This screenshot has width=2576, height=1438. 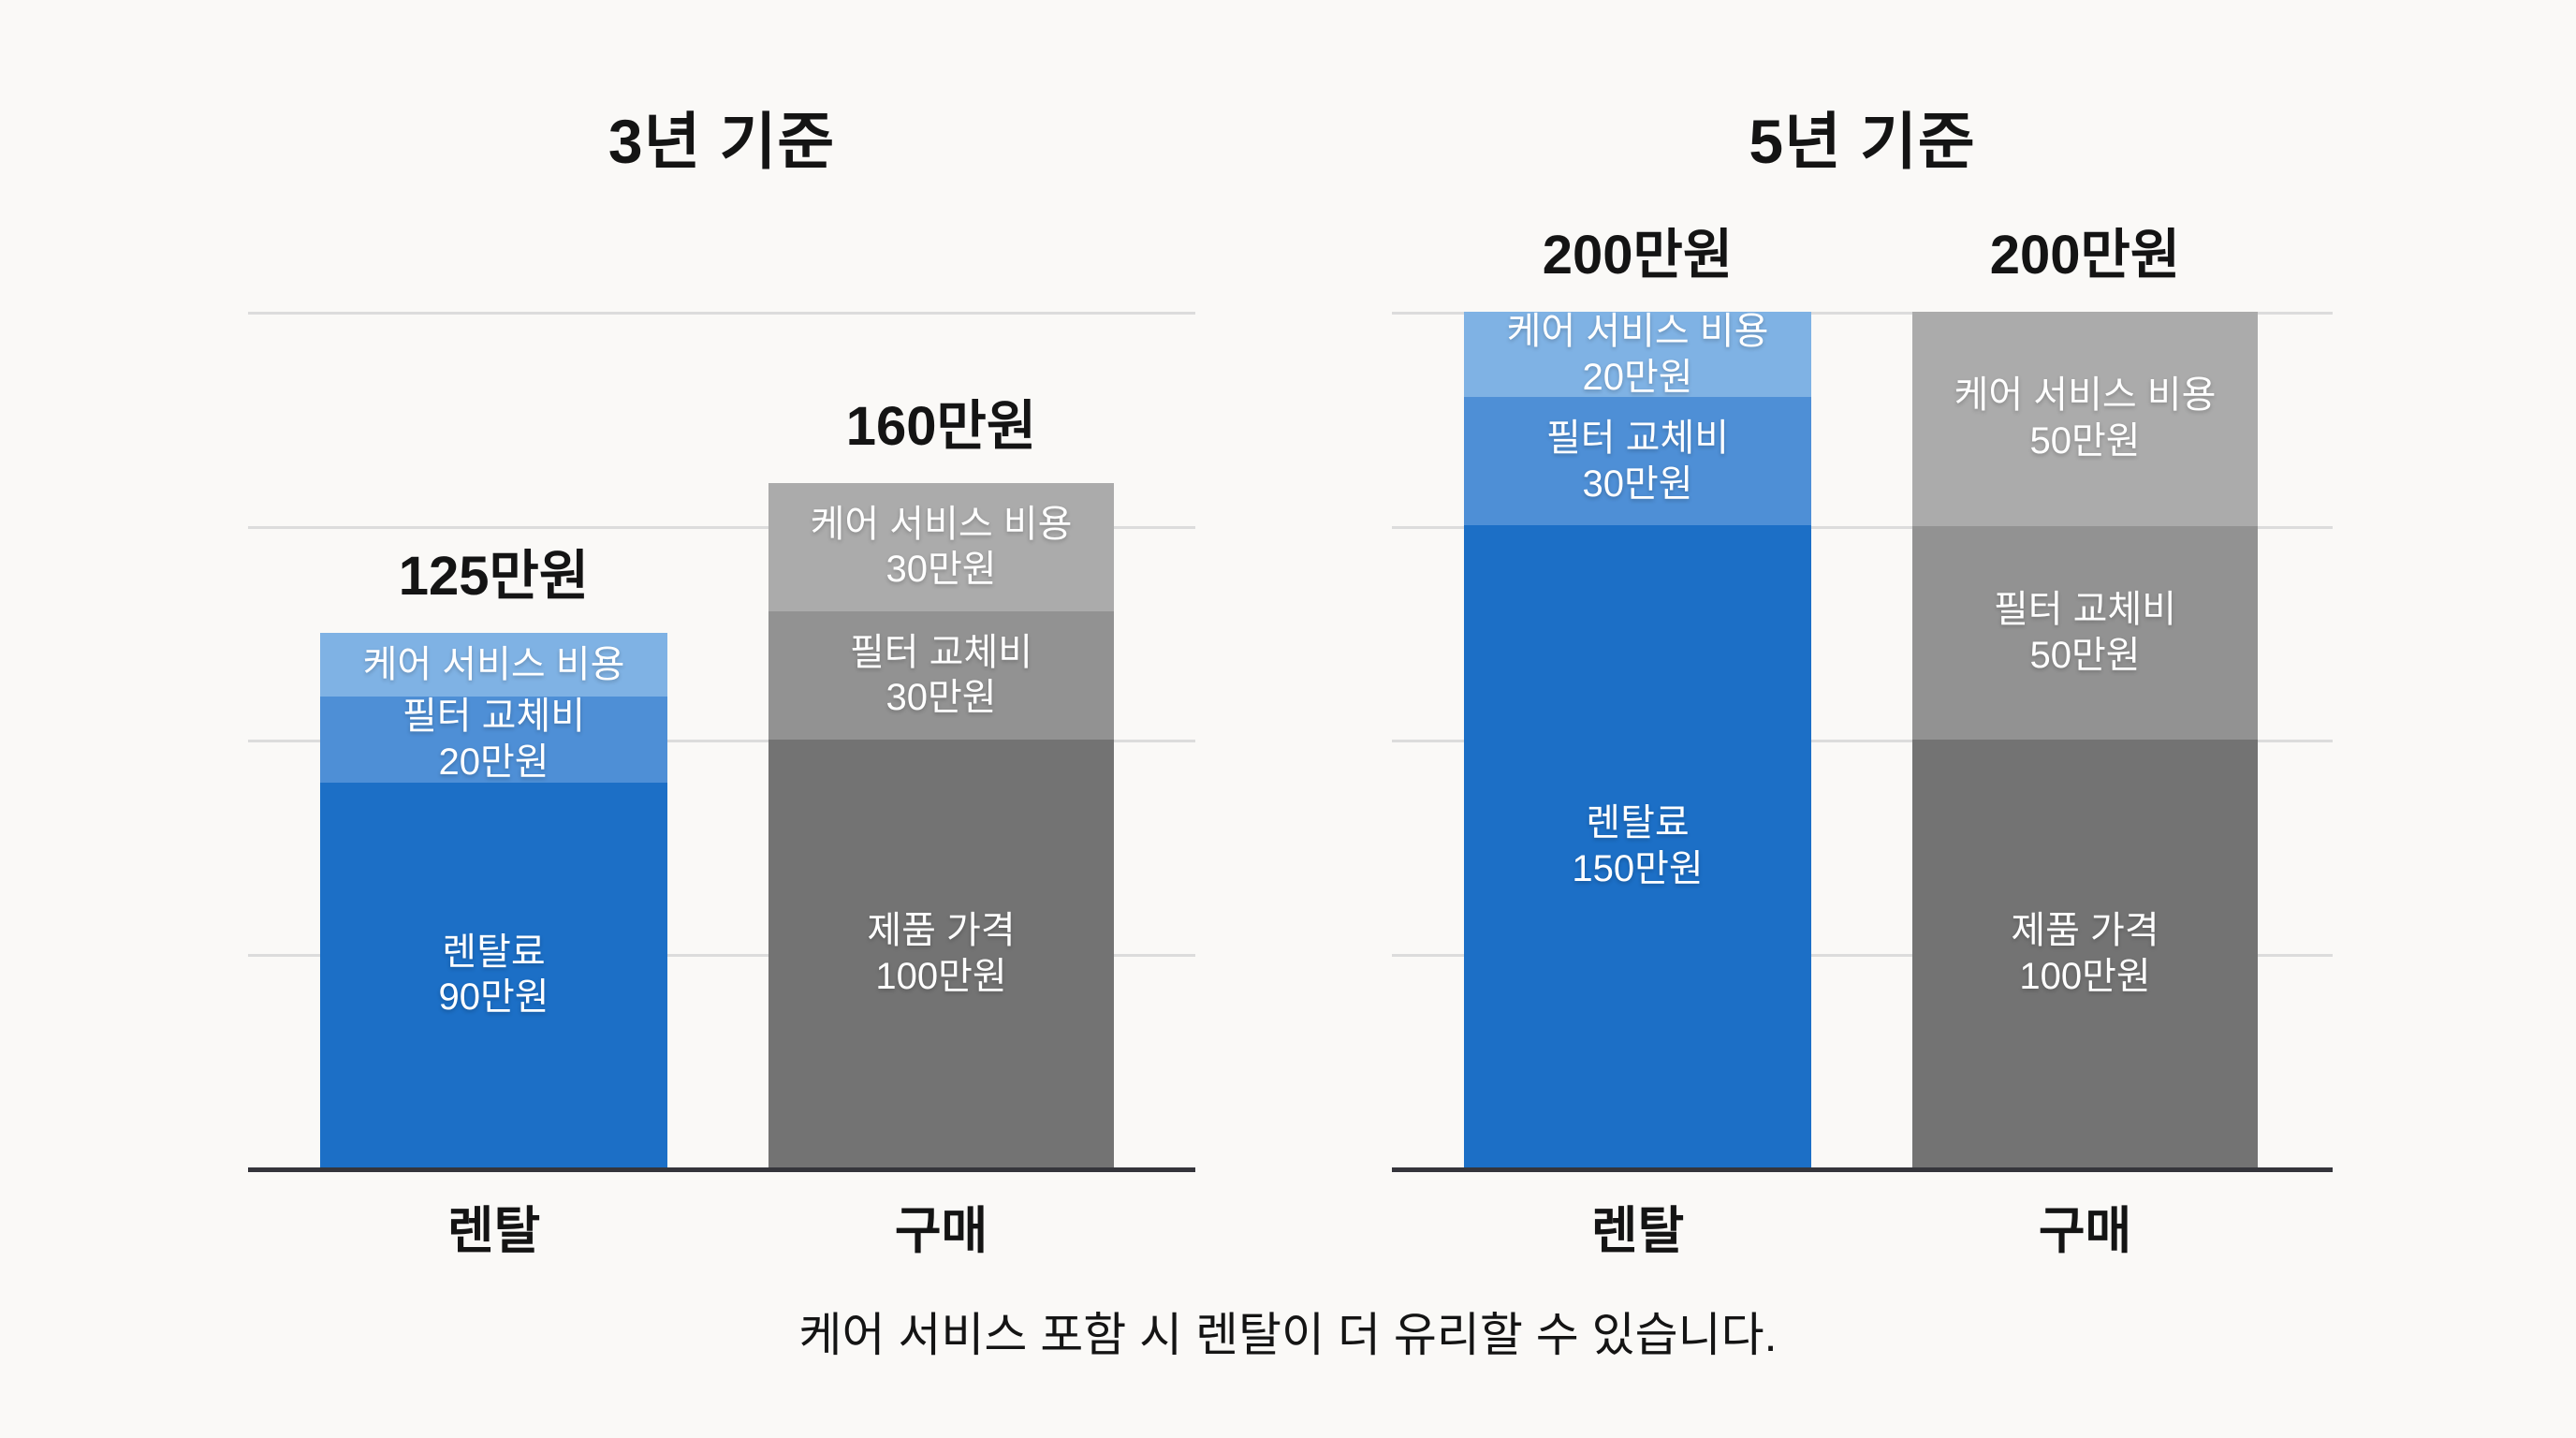 I want to click on bar-구매: 케어 서비스 비용 30만원 필터 교체비 30만원 제품 가격 100만원, so click(x=941, y=824).